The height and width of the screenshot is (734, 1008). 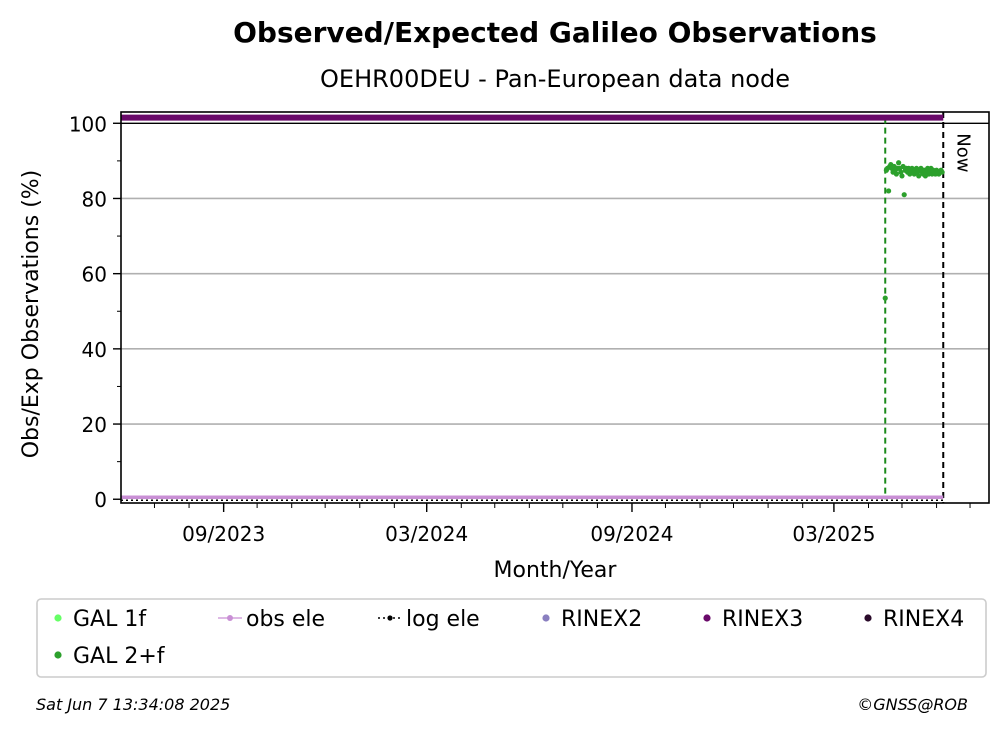 I want to click on legend-box, so click(x=511, y=638).